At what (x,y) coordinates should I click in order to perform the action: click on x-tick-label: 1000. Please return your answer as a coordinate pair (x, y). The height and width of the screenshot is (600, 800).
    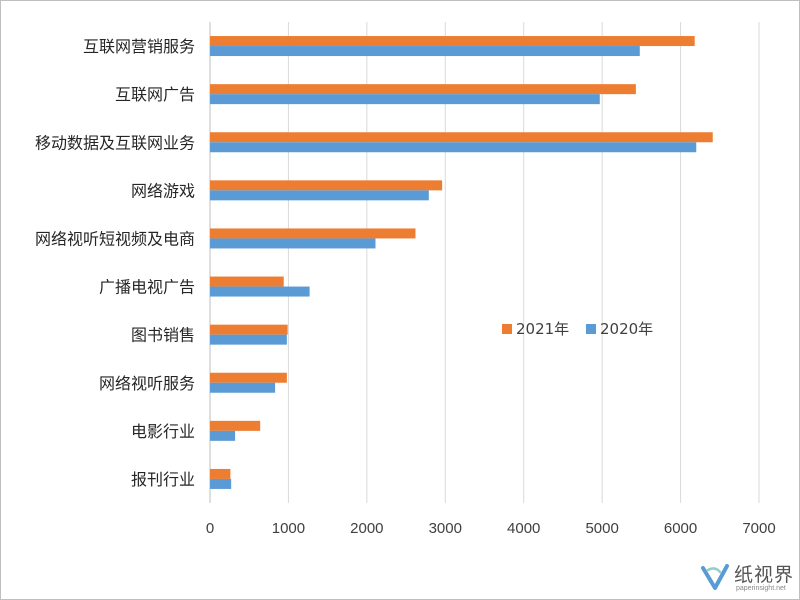
    Looking at the image, I should click on (288, 528).